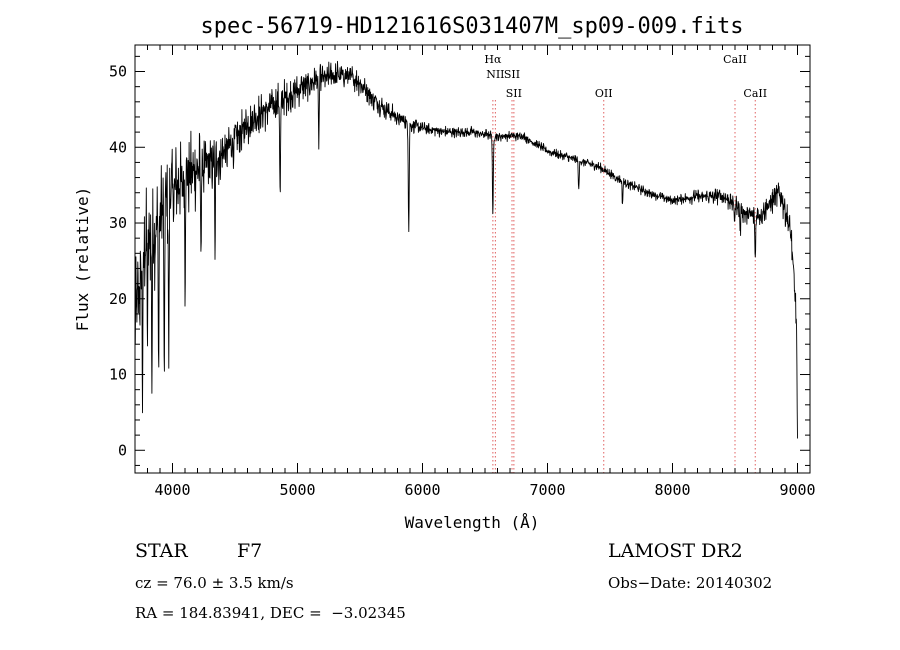  Describe the element at coordinates (493, 59) in the screenshot. I see `line-marker-label-0: Hα` at that location.